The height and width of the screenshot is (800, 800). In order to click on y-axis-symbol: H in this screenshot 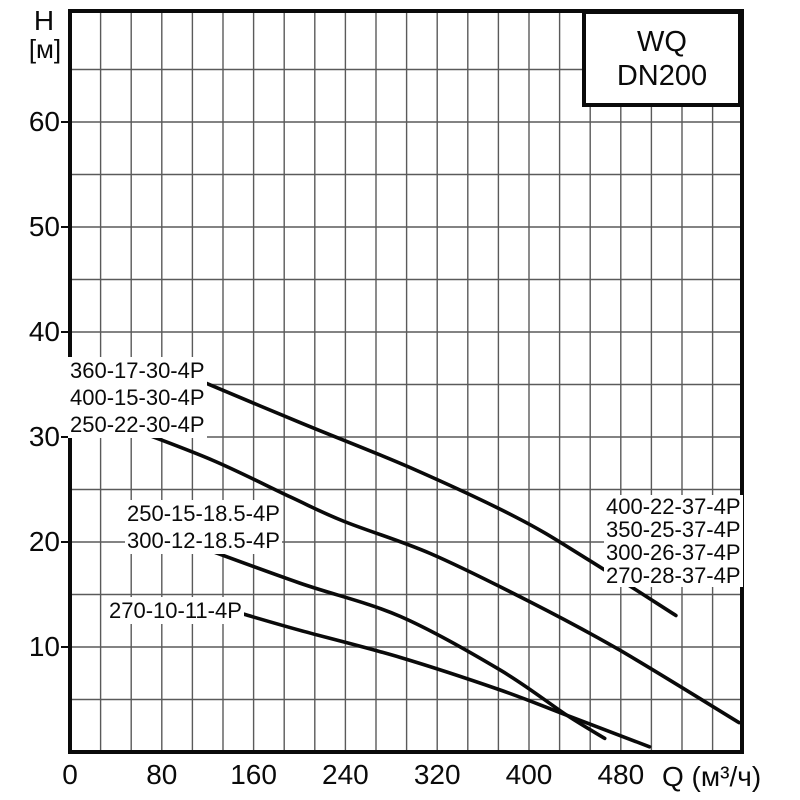, I will do `click(44, 20)`.